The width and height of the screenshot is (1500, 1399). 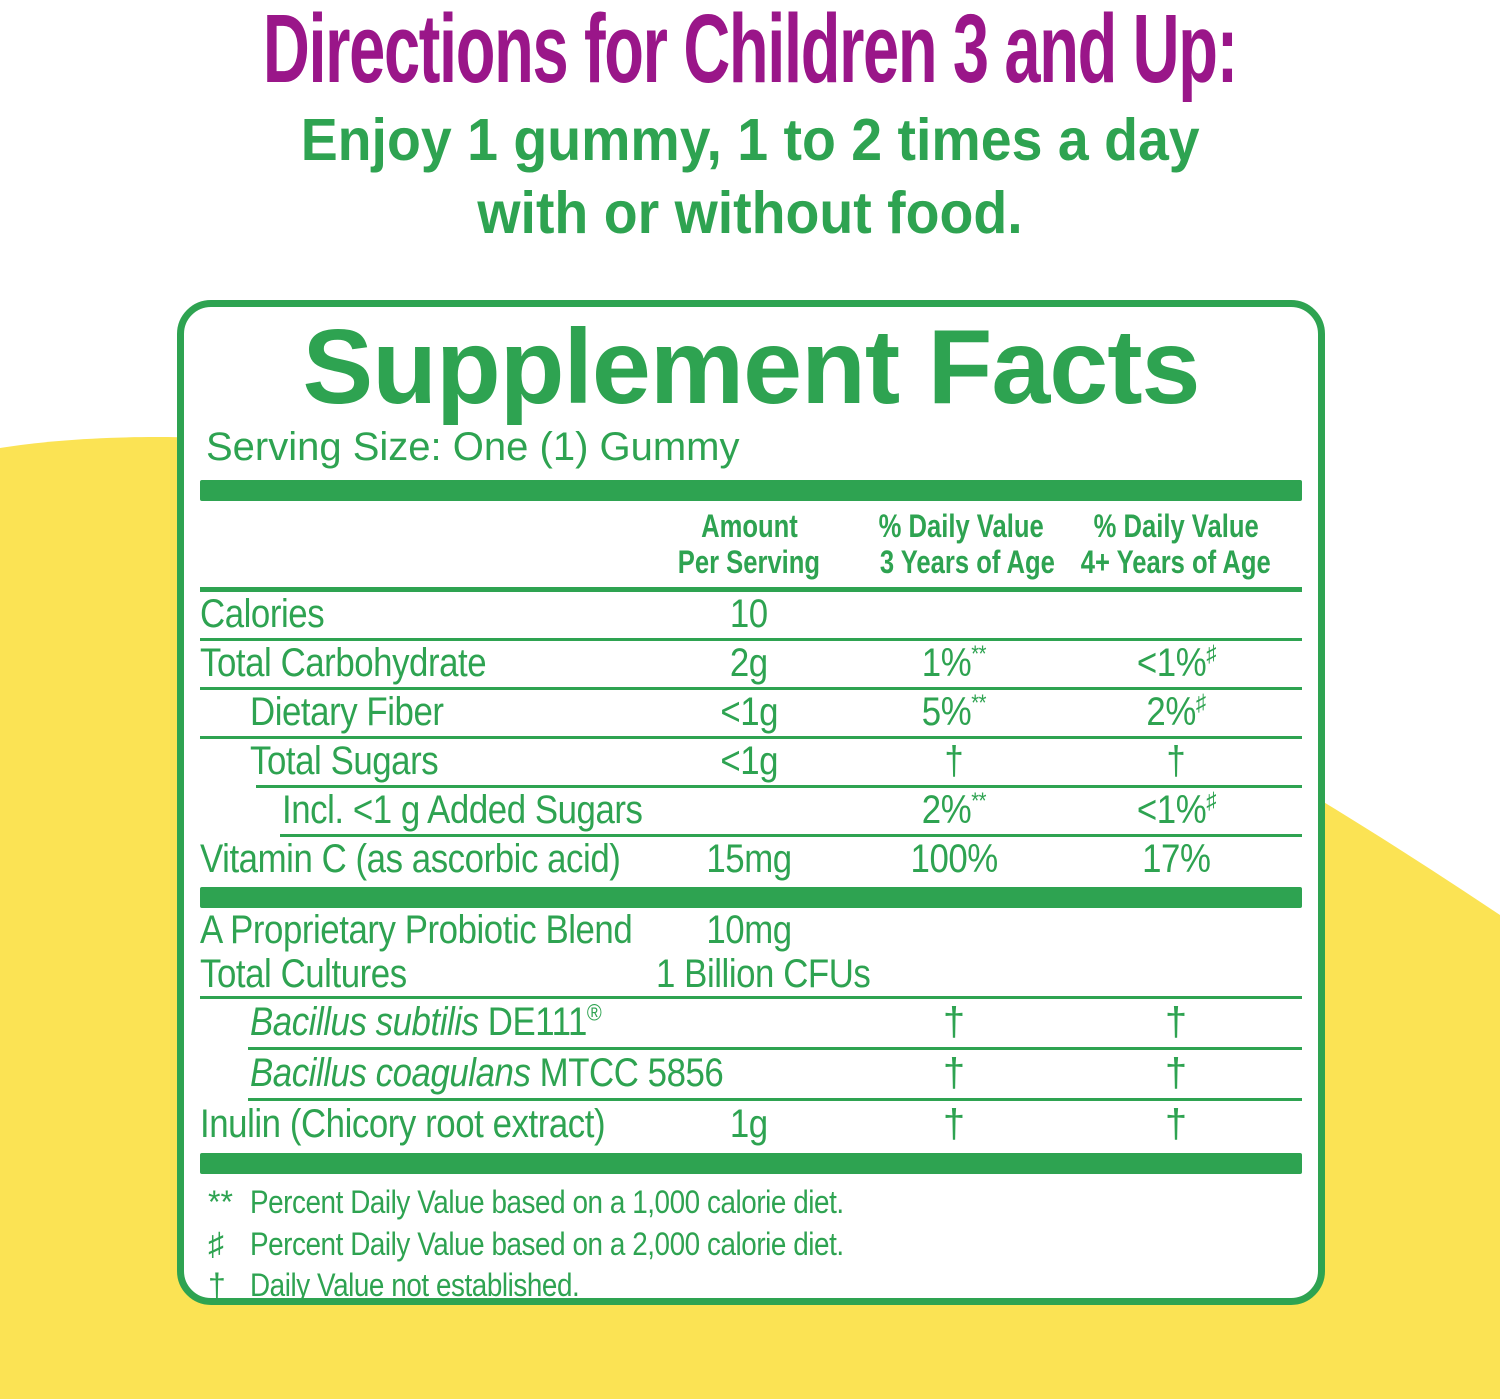 I want to click on column-header-amount: Amount Per Serving, so click(x=749, y=544).